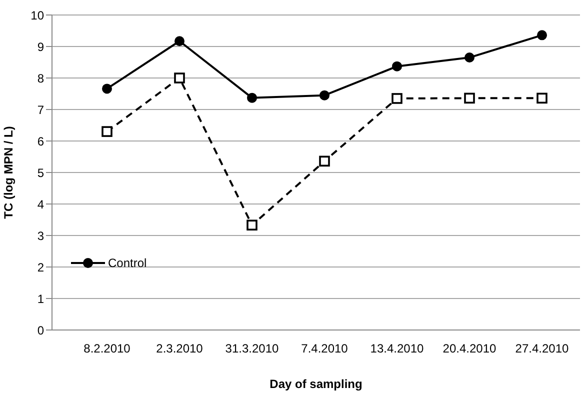  What do you see at coordinates (127, 263) in the screenshot?
I see `legend-label: Control` at bounding box center [127, 263].